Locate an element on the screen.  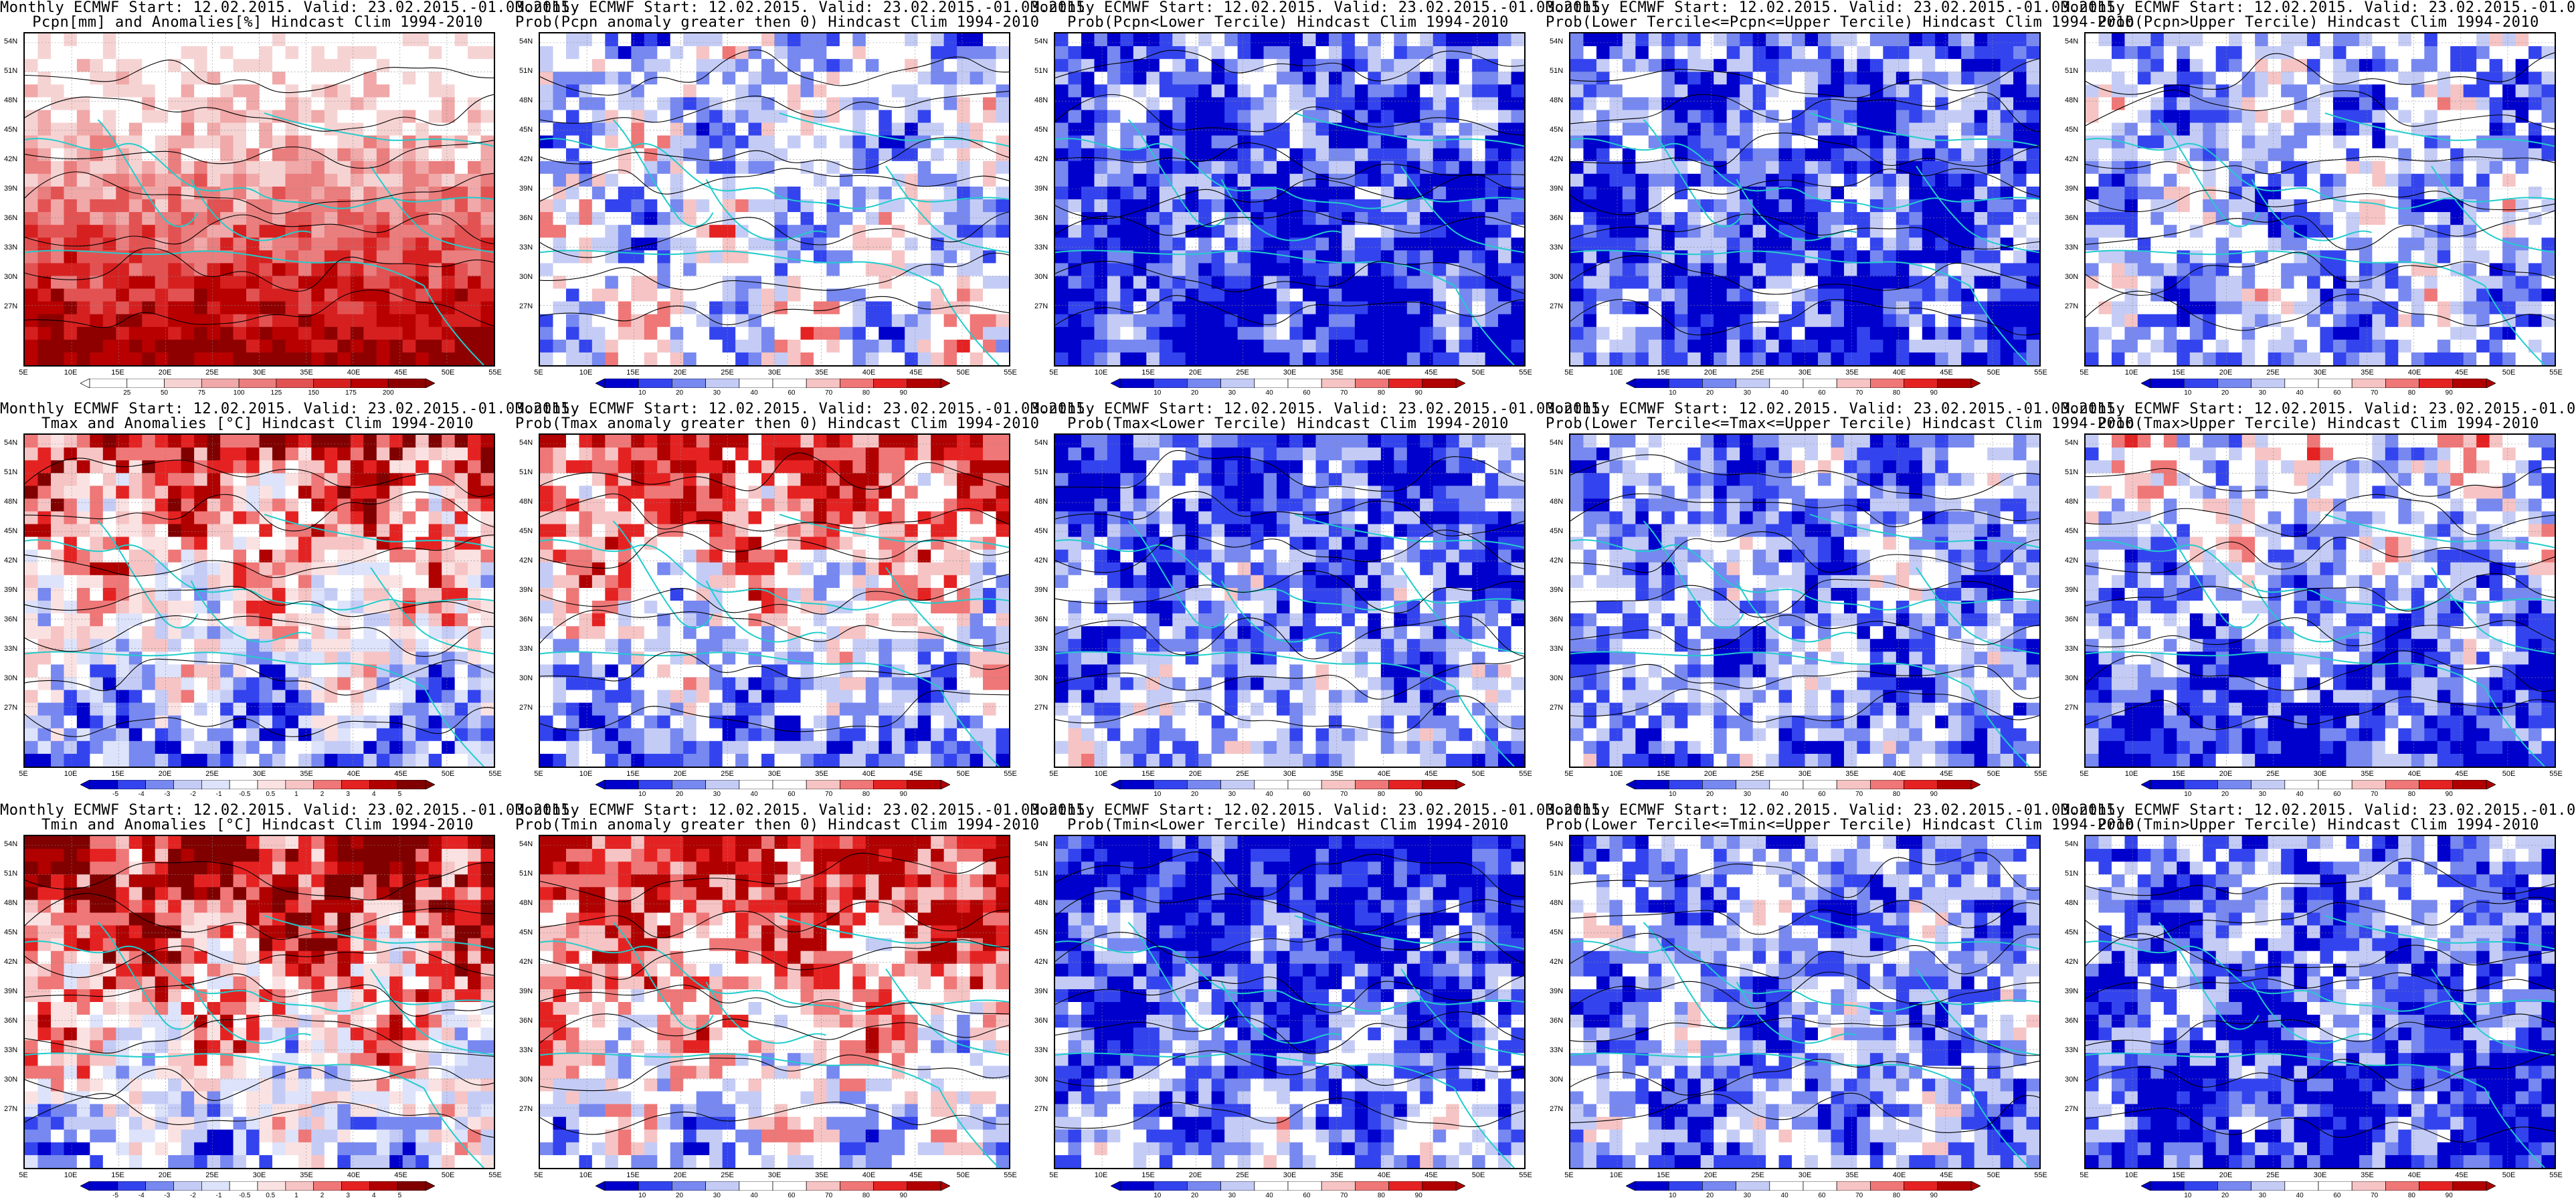
lon-tick-label: 45E is located at coordinates (1946, 373).